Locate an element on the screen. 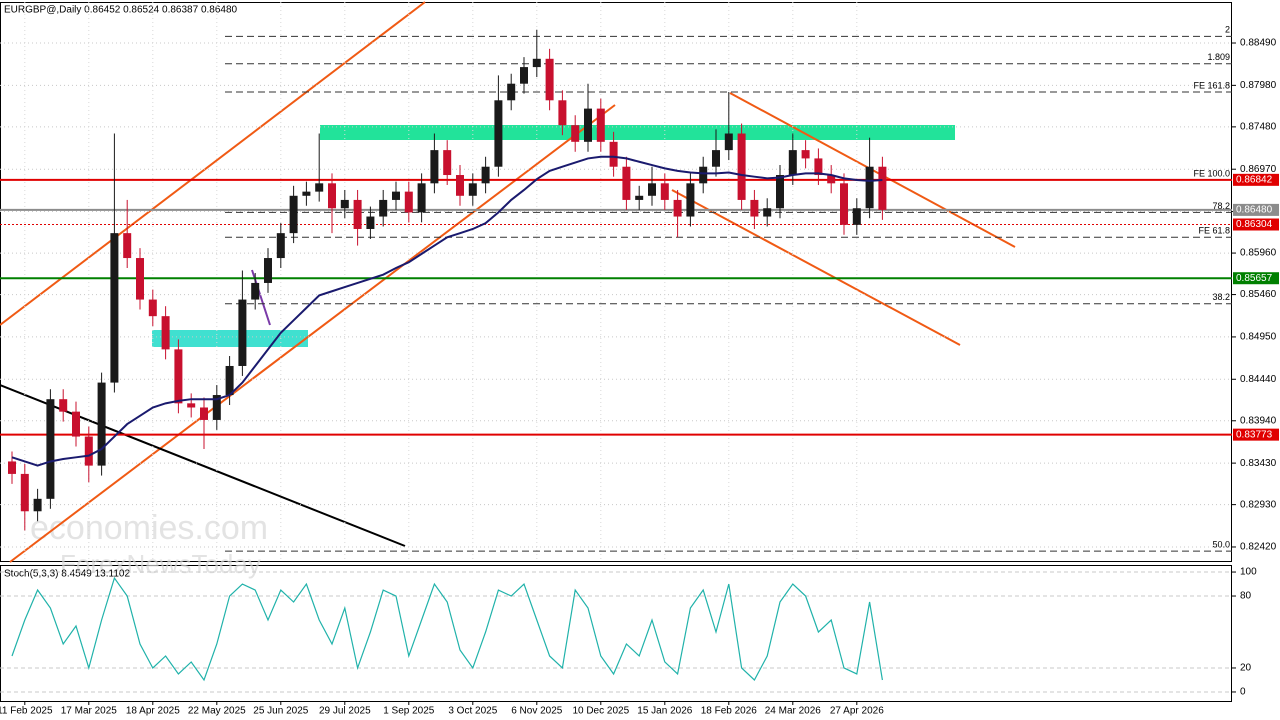  x-tick-label: 22 May 2025 is located at coordinates (217, 711).